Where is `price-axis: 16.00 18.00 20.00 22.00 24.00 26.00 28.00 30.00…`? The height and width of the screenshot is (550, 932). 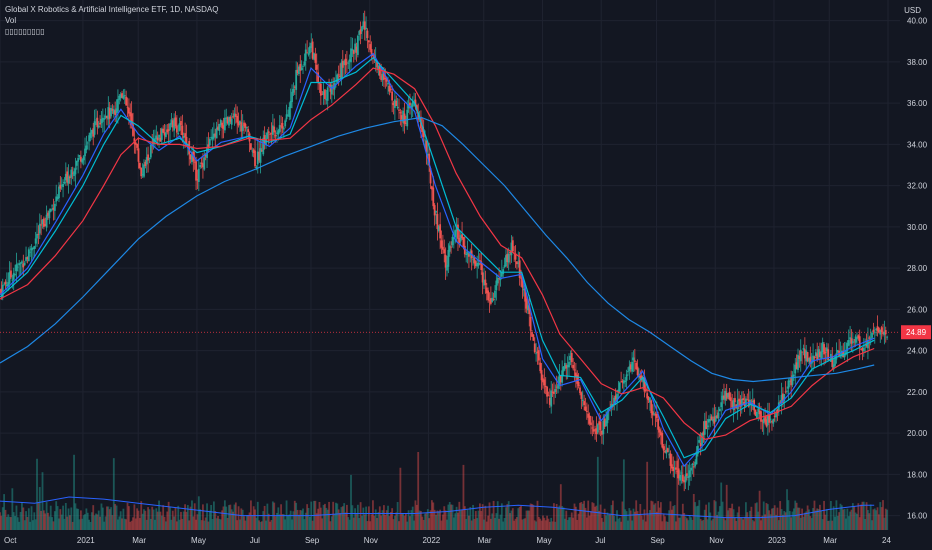 price-axis: 16.00 18.00 20.00 22.00 24.00 26.00 28.00 30.00… is located at coordinates (917, 269).